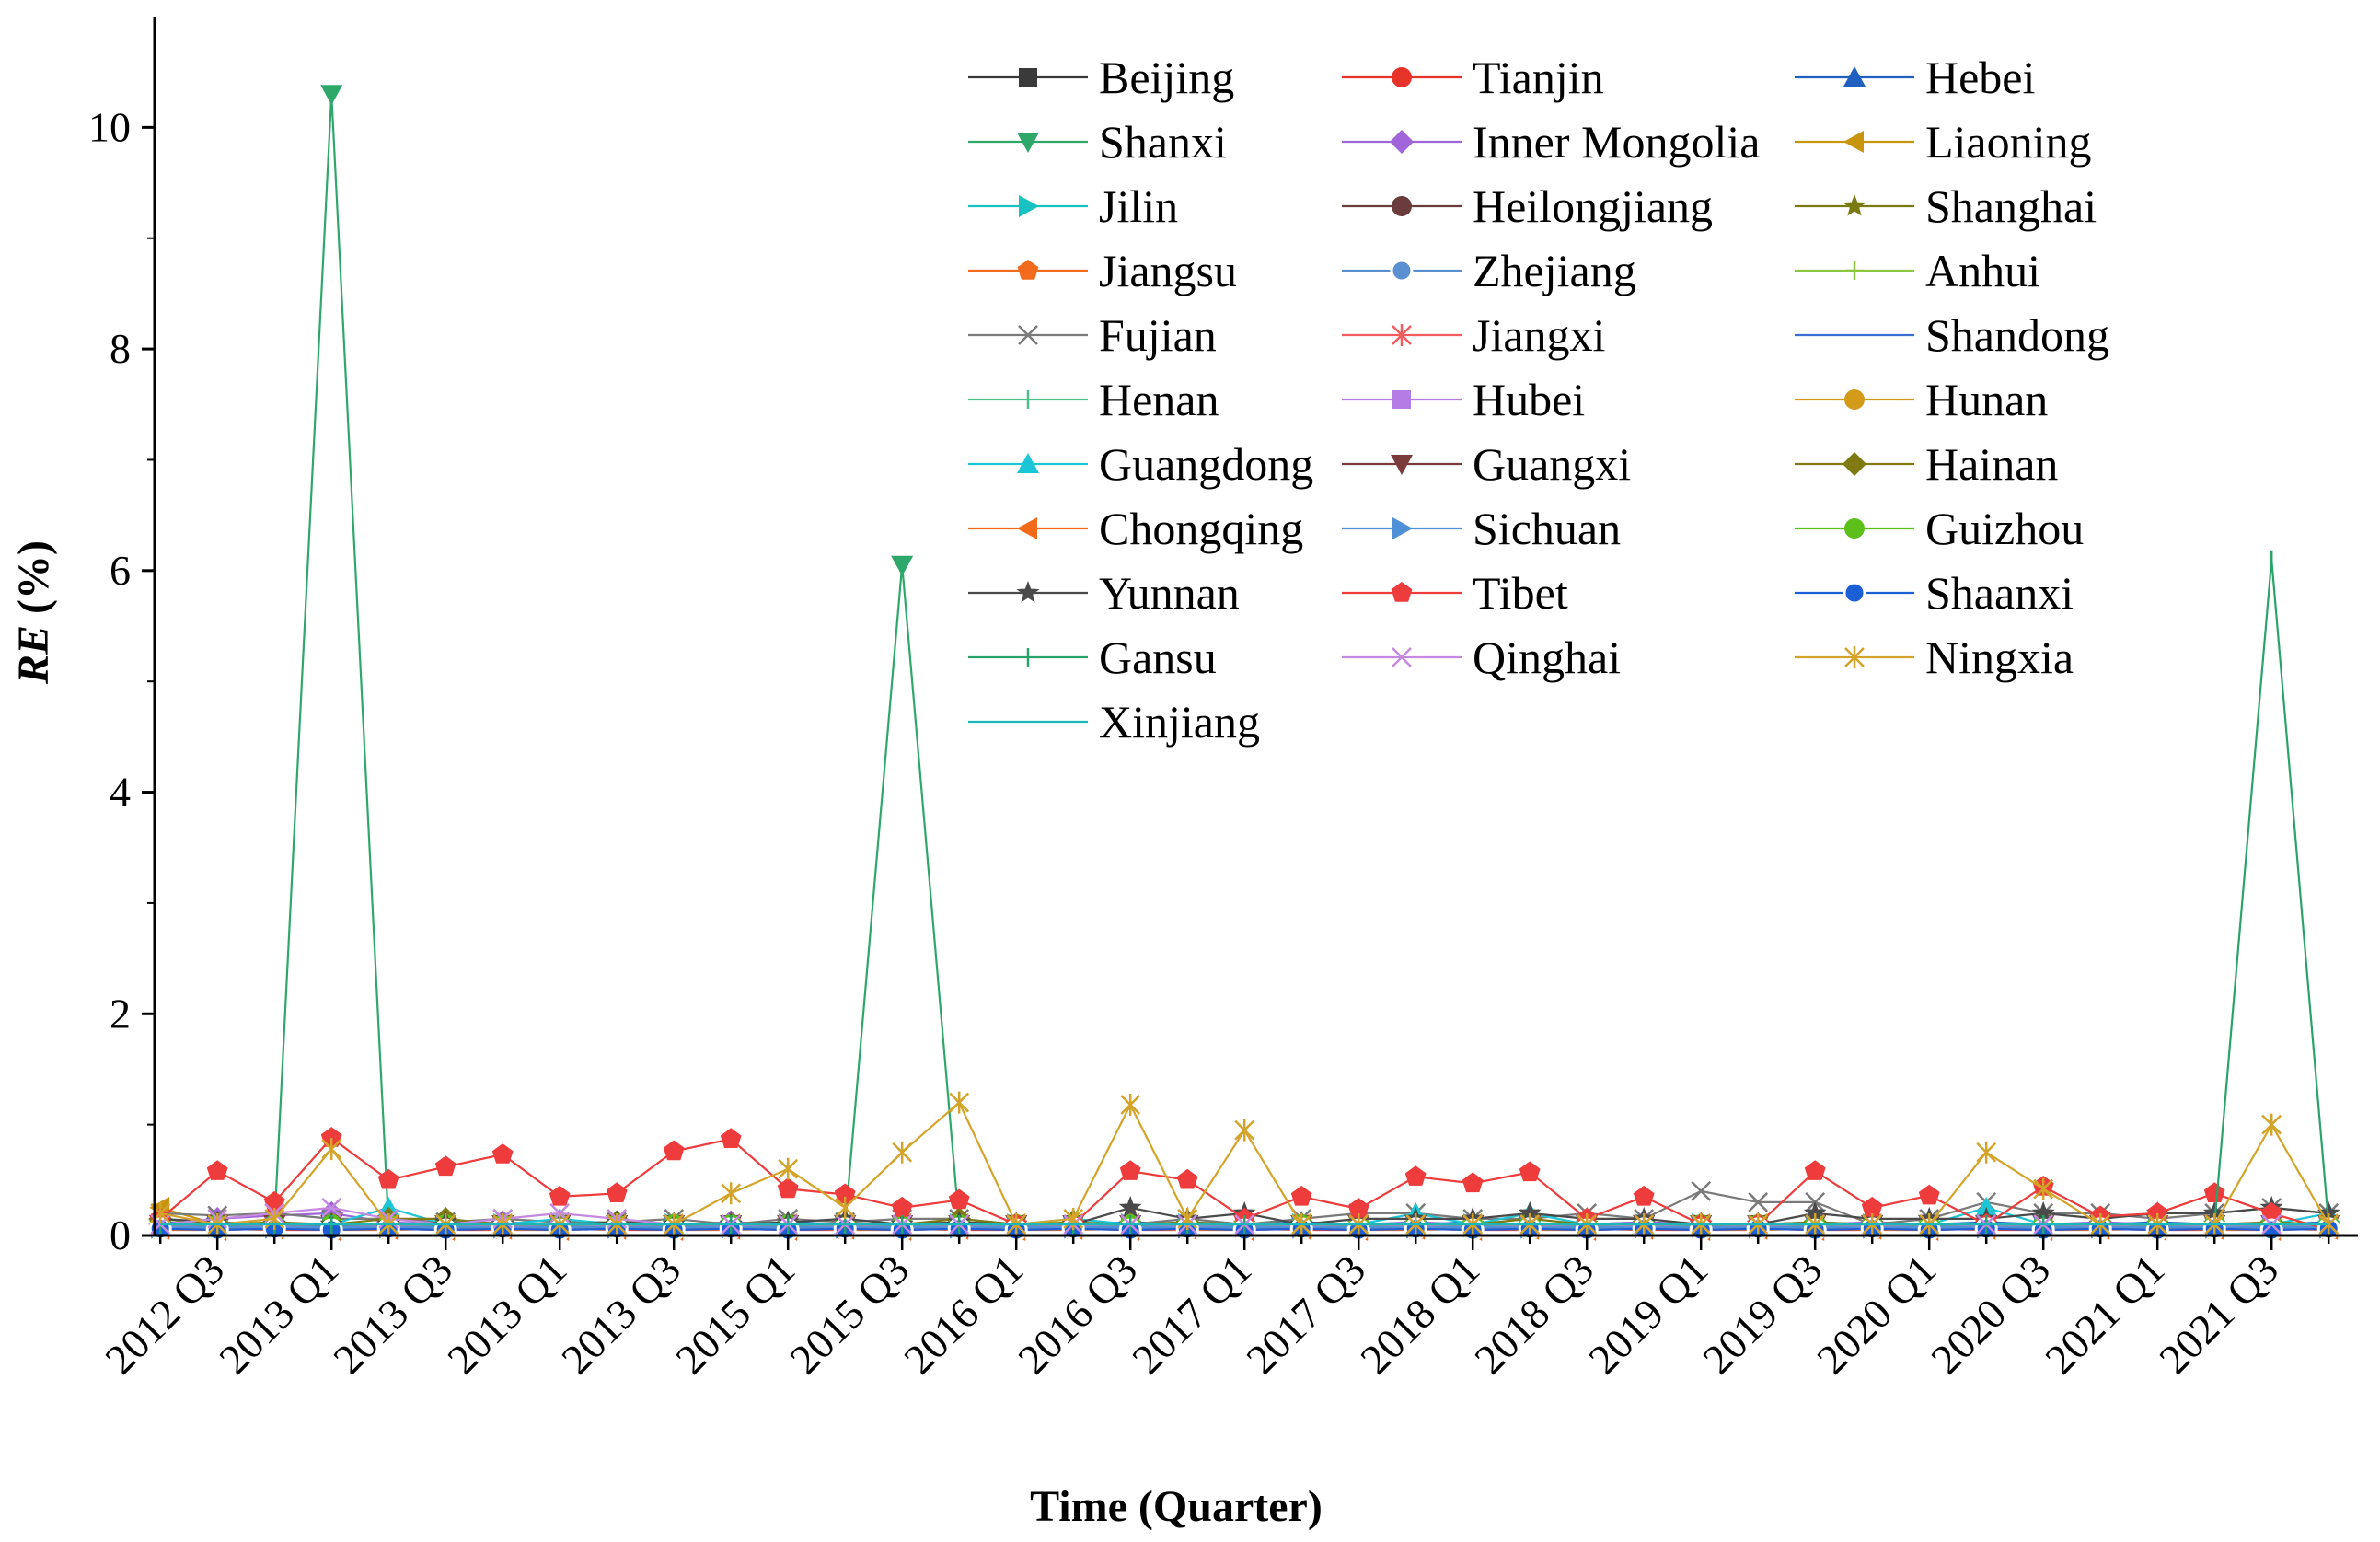 The width and height of the screenshot is (2380, 1542). Describe the element at coordinates (1999, 657) in the screenshot. I see `legend-label: Ningxia` at that location.